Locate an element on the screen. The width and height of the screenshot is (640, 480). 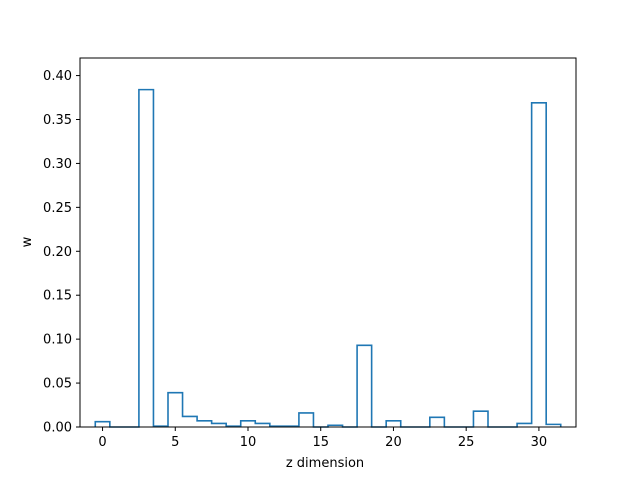
y-tick-label: 0.20 is located at coordinates (57, 252).